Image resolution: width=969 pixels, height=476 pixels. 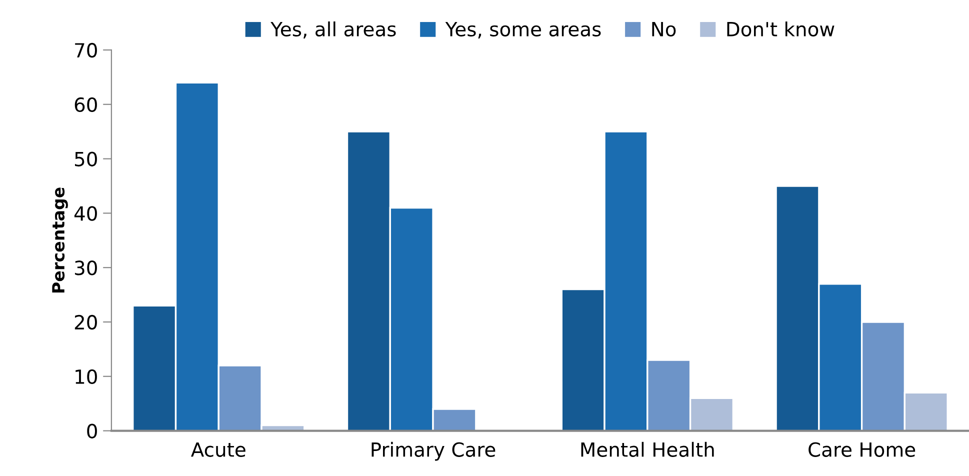 I want to click on legend-label: Yes, all areas, so click(x=333, y=29).